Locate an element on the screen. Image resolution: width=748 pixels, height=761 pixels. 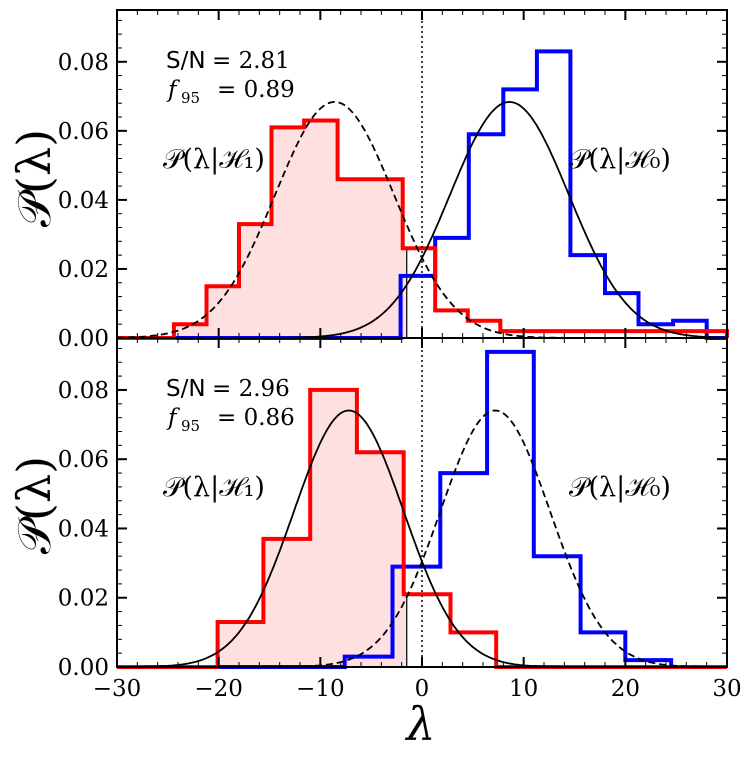
x-tick-label: −20 is located at coordinates (218, 689).